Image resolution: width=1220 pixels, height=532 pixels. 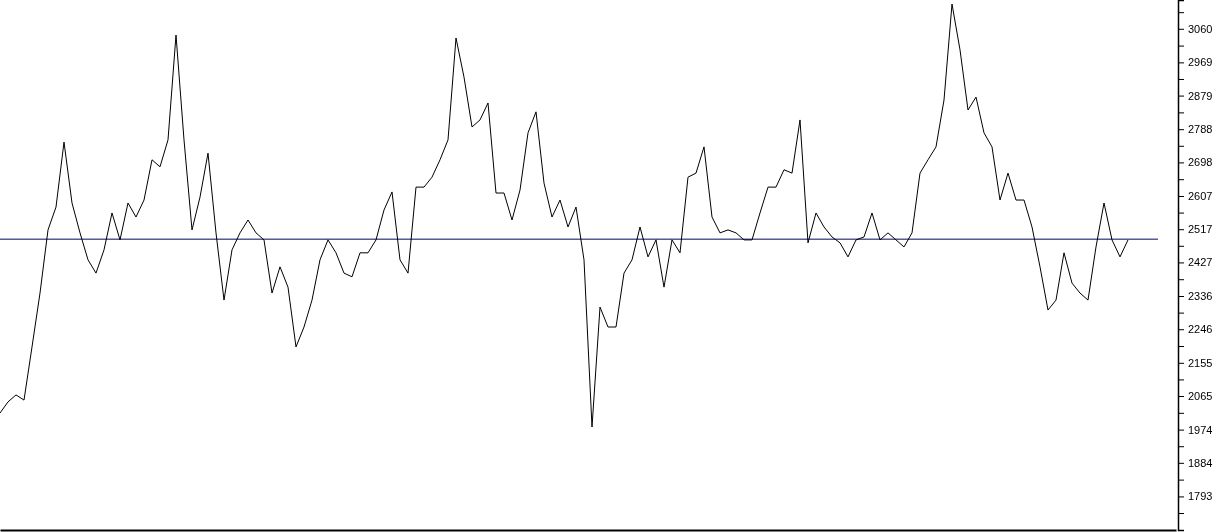 What do you see at coordinates (1200, 362) in the screenshot?
I see `y-tick-label: 2155` at bounding box center [1200, 362].